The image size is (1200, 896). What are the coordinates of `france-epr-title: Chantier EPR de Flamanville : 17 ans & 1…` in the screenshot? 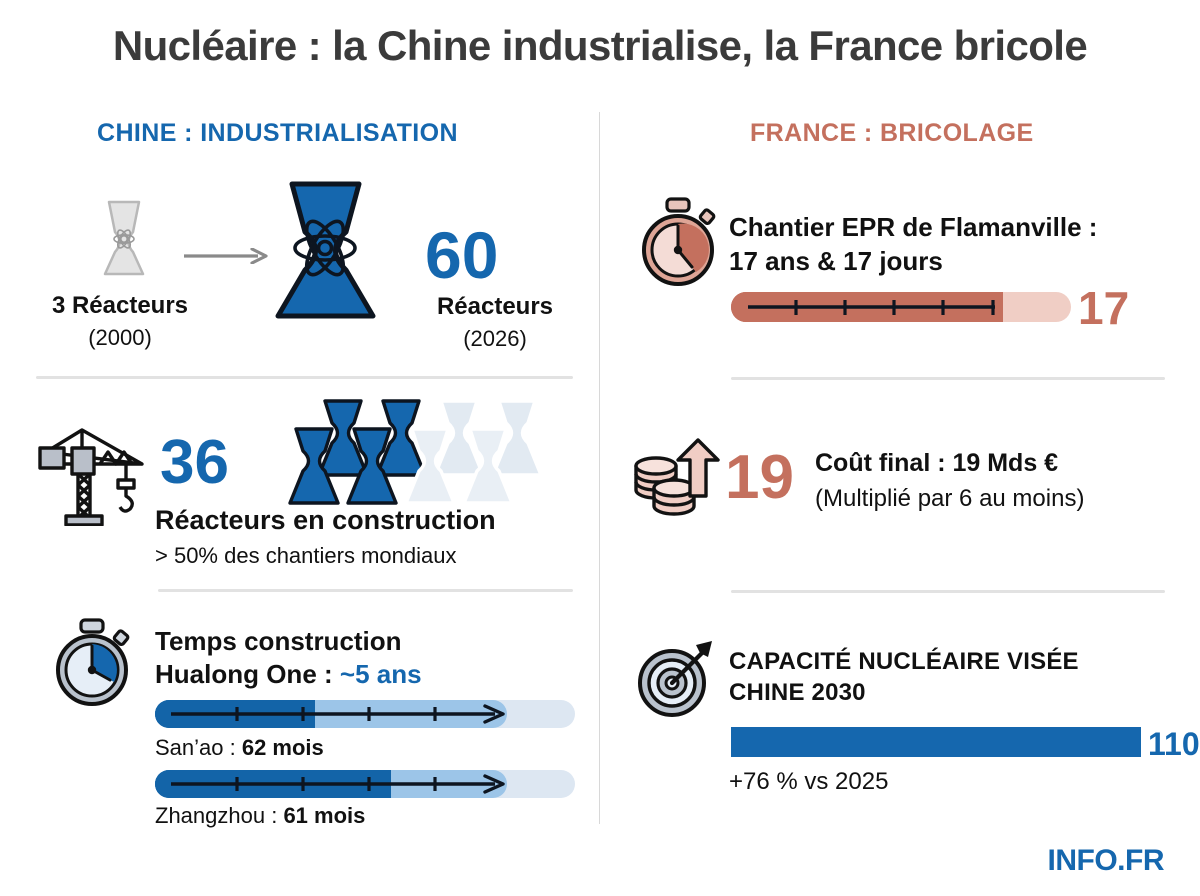 It's located at (913, 245).